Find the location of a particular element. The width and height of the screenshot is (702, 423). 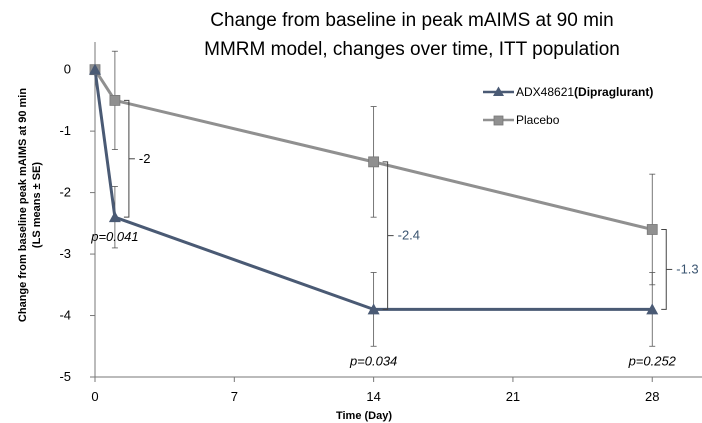

y-tick-label: -1 is located at coordinates (65, 130).